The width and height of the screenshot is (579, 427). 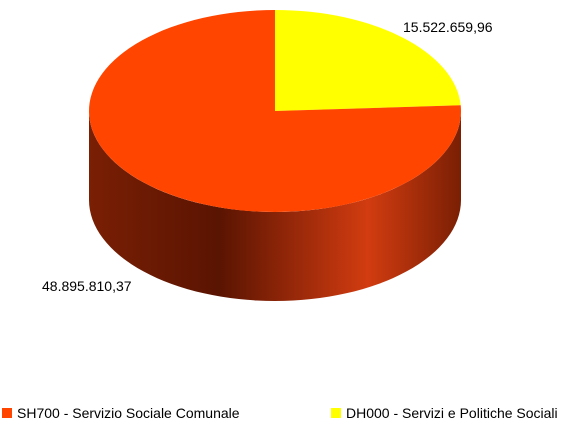 I want to click on legend-item-sh700: SH700 - Servizio Sociale Comunale, so click(x=121, y=413).